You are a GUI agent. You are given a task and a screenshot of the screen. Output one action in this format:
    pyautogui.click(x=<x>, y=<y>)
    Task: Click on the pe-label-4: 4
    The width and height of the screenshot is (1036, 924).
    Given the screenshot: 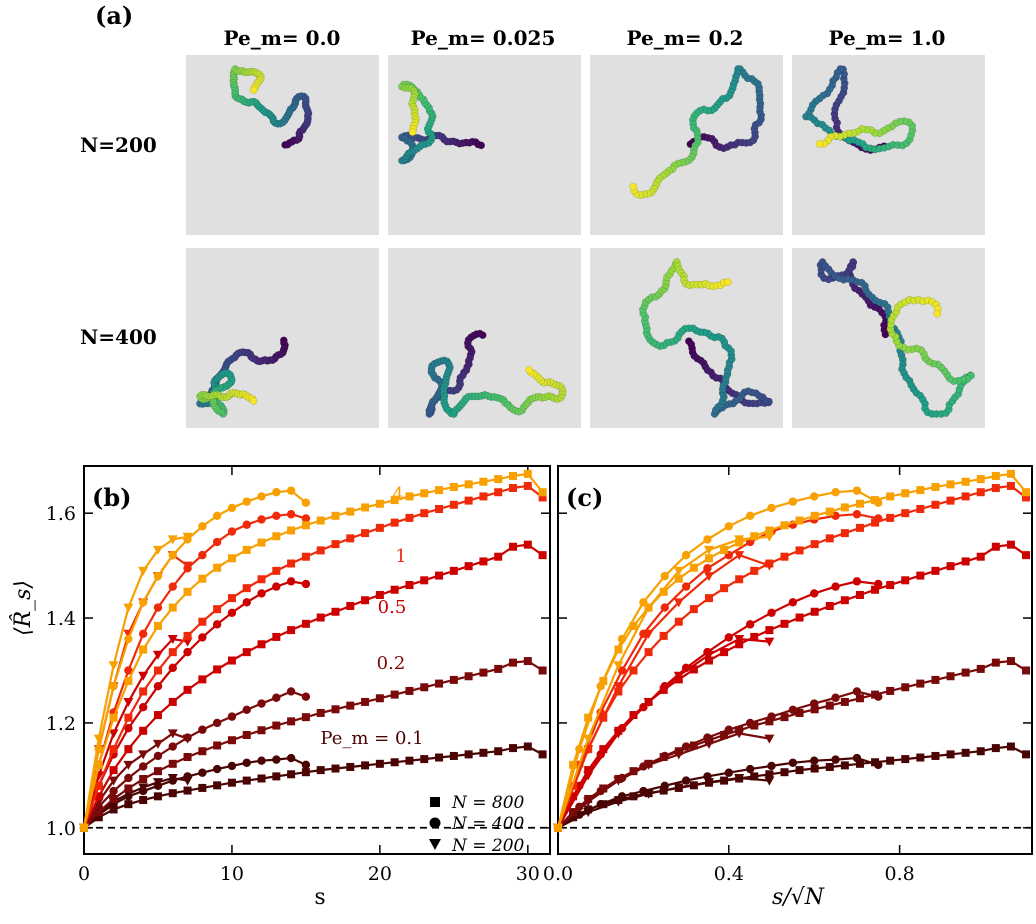 What is the action you would take?
    pyautogui.click(x=397, y=494)
    